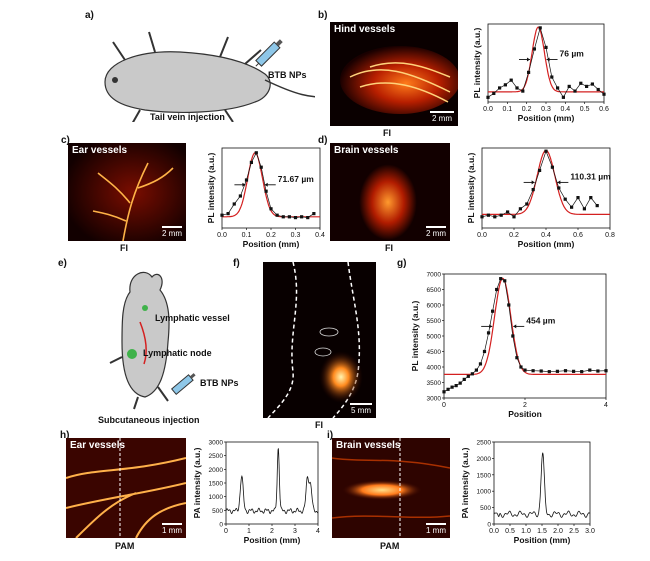 Image resolution: width=650 pixels, height=561 pixels. What do you see at coordinates (296, 235) in the screenshot?
I see `x-tick-label: 0.3` at bounding box center [296, 235].